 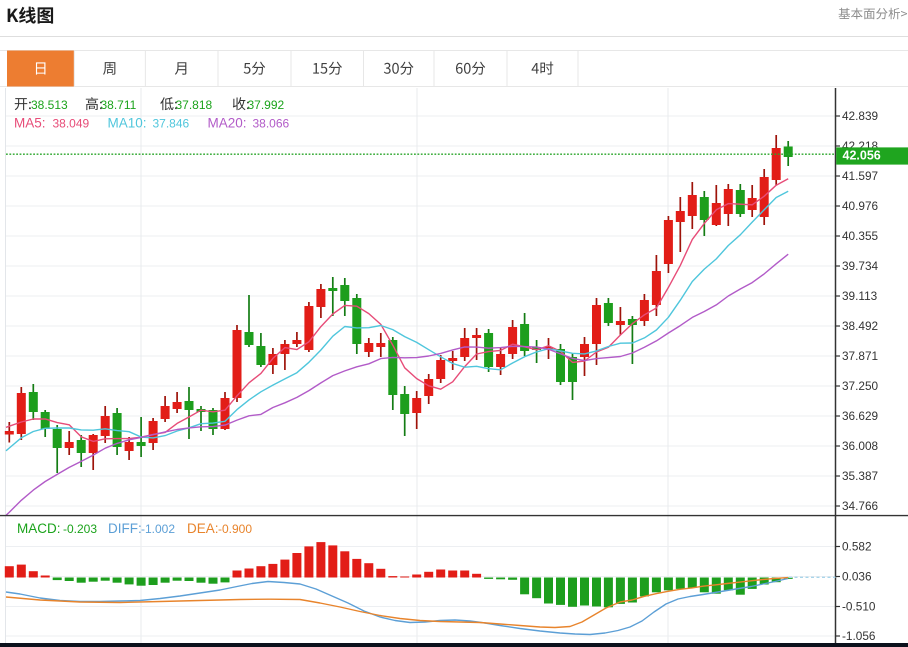 I want to click on svg-text: 39.734, so click(x=860, y=266).